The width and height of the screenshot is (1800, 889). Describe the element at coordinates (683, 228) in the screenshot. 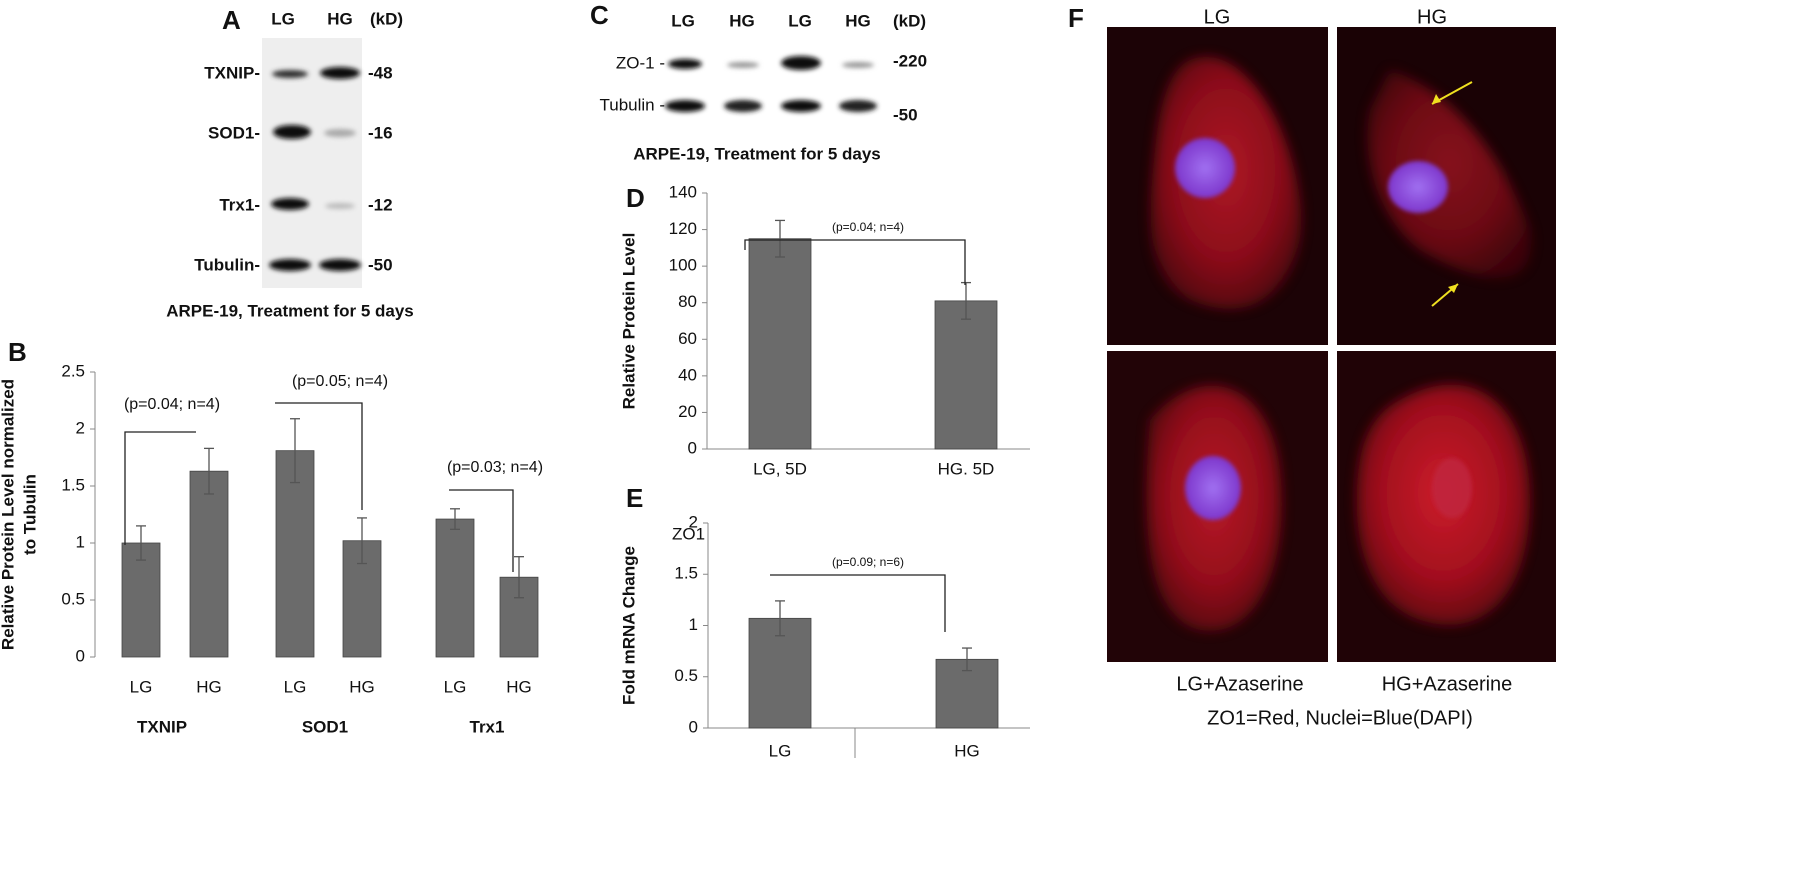

I see `y-tick-label: 120` at that location.